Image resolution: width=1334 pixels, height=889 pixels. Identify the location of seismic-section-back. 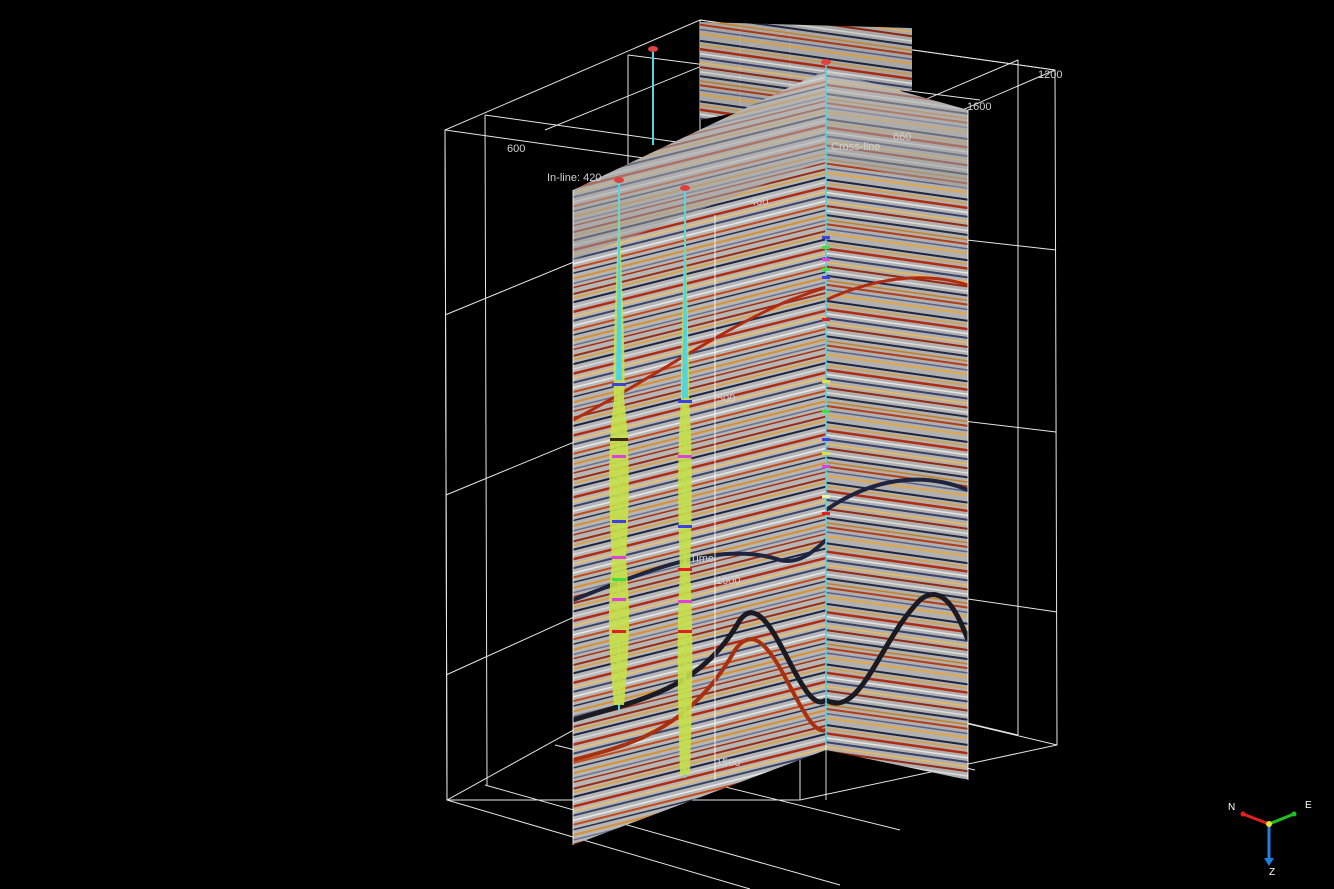
(806, 71).